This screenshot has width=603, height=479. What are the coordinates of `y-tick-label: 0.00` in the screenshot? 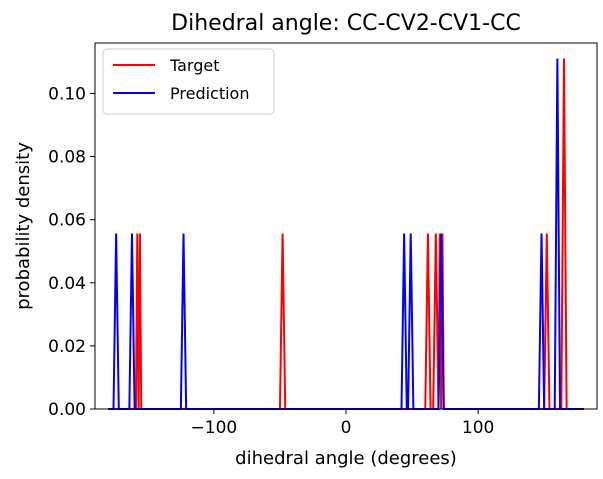 It's located at (67, 410).